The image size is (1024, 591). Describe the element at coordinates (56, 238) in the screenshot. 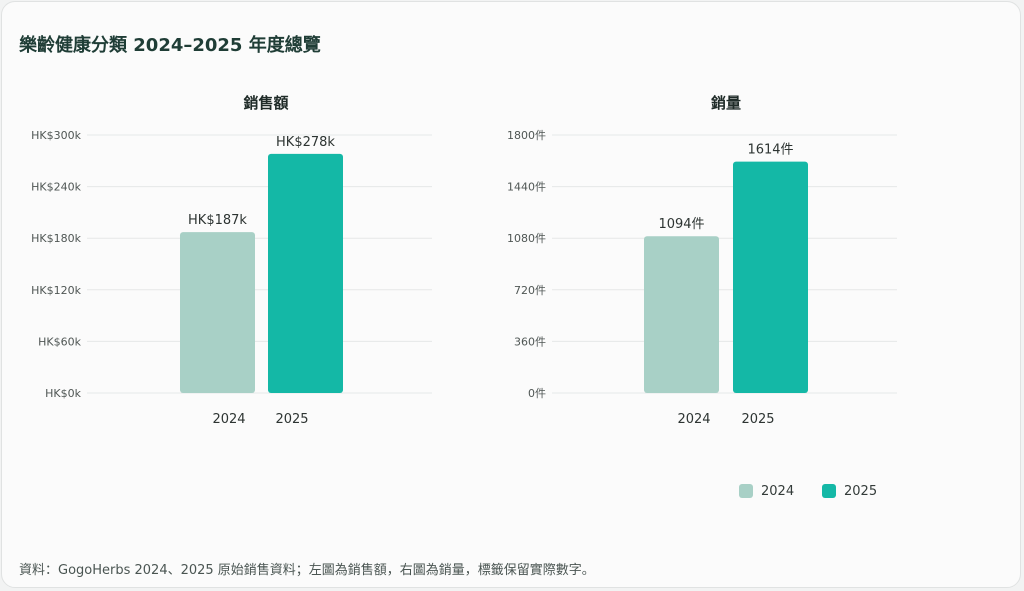

I see `y-tick-label: HK$180k` at that location.